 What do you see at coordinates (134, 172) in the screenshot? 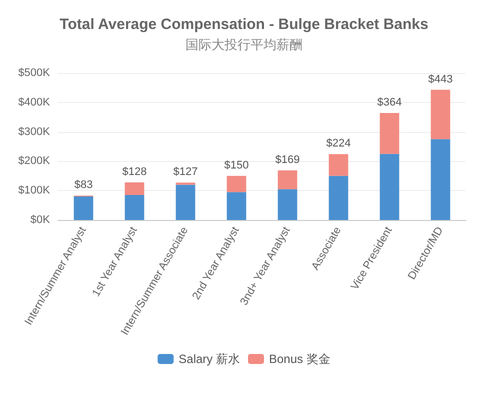
I see `total-label: $128` at bounding box center [134, 172].